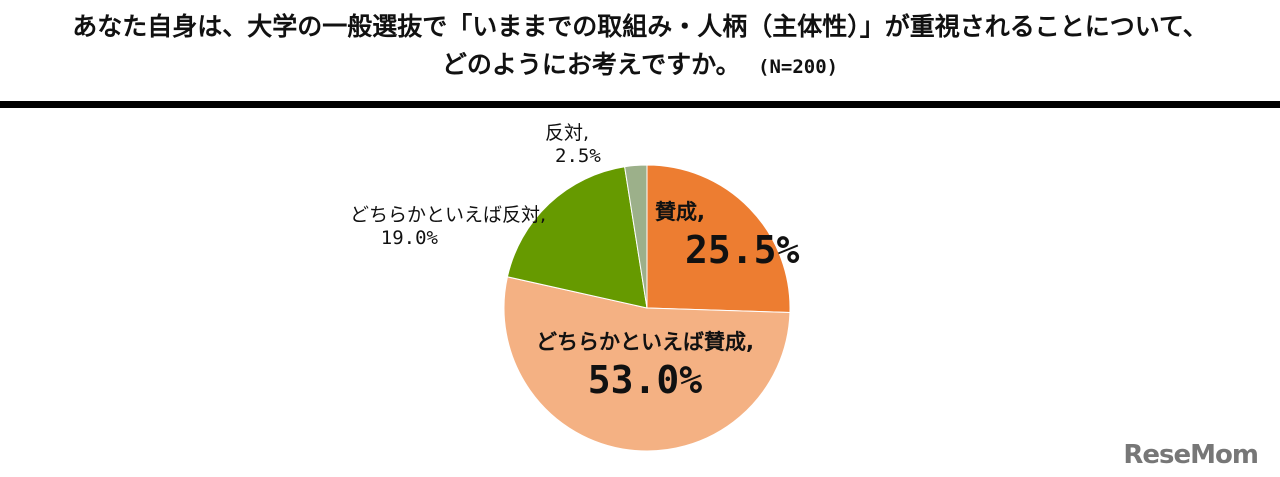  I want to click on title-line-2: どのようにお考えですか。, so click(591, 64).